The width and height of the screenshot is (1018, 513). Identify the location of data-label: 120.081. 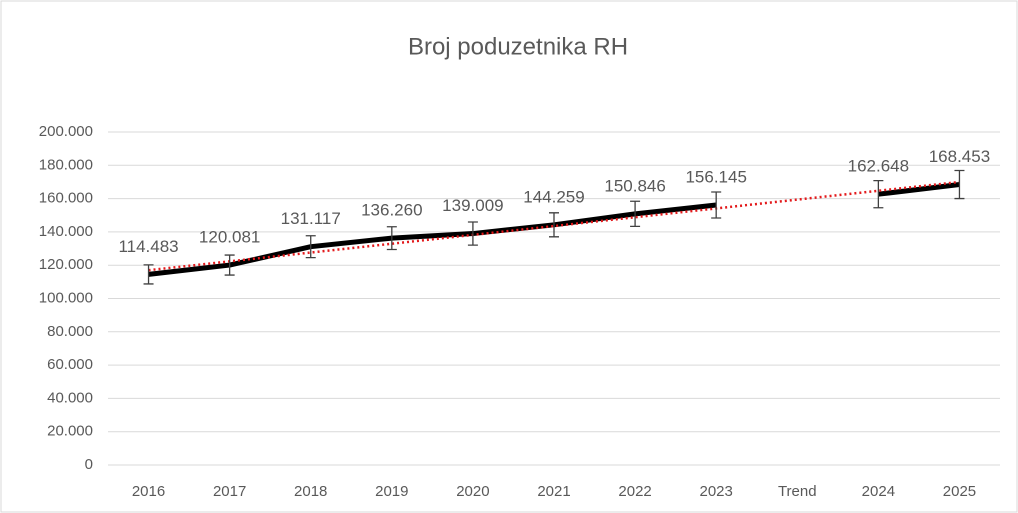
(229, 237).